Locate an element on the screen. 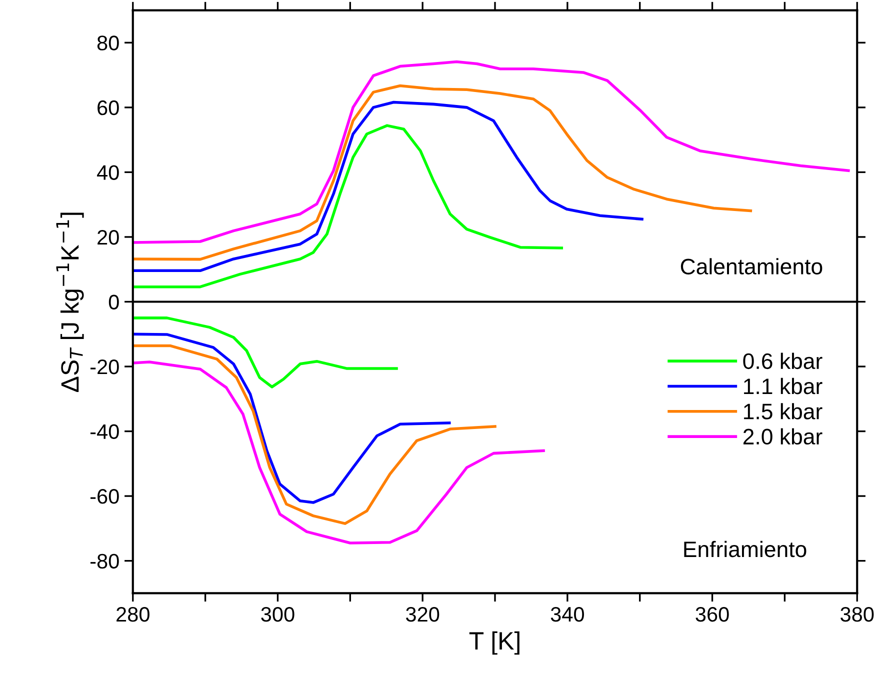  x-tick-label: 320 is located at coordinates (423, 614).